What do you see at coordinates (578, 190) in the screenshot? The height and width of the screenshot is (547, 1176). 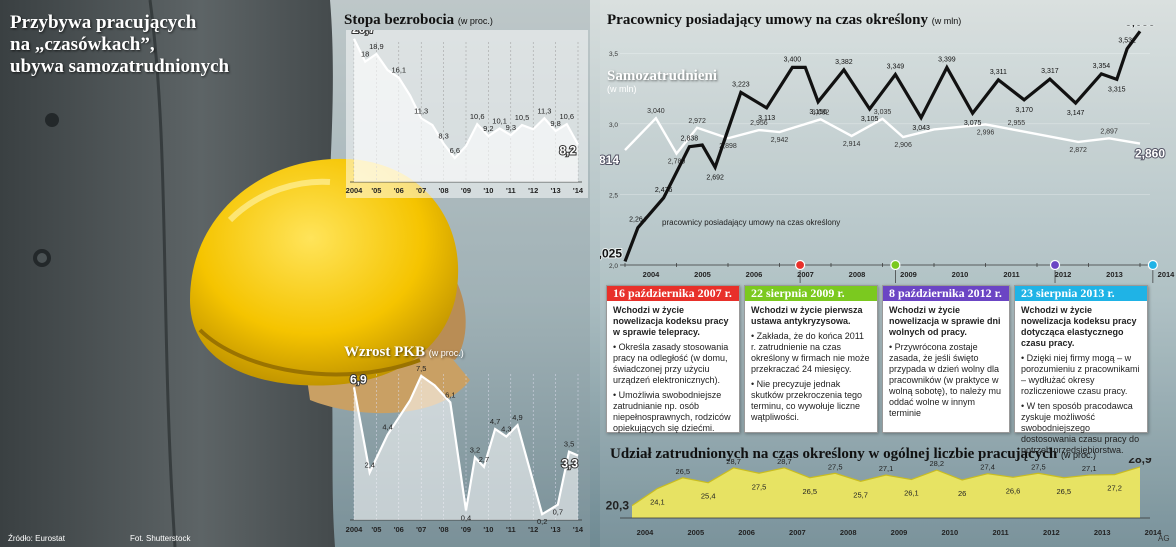 I see `unemployment-x-tick: '14` at bounding box center [578, 190].